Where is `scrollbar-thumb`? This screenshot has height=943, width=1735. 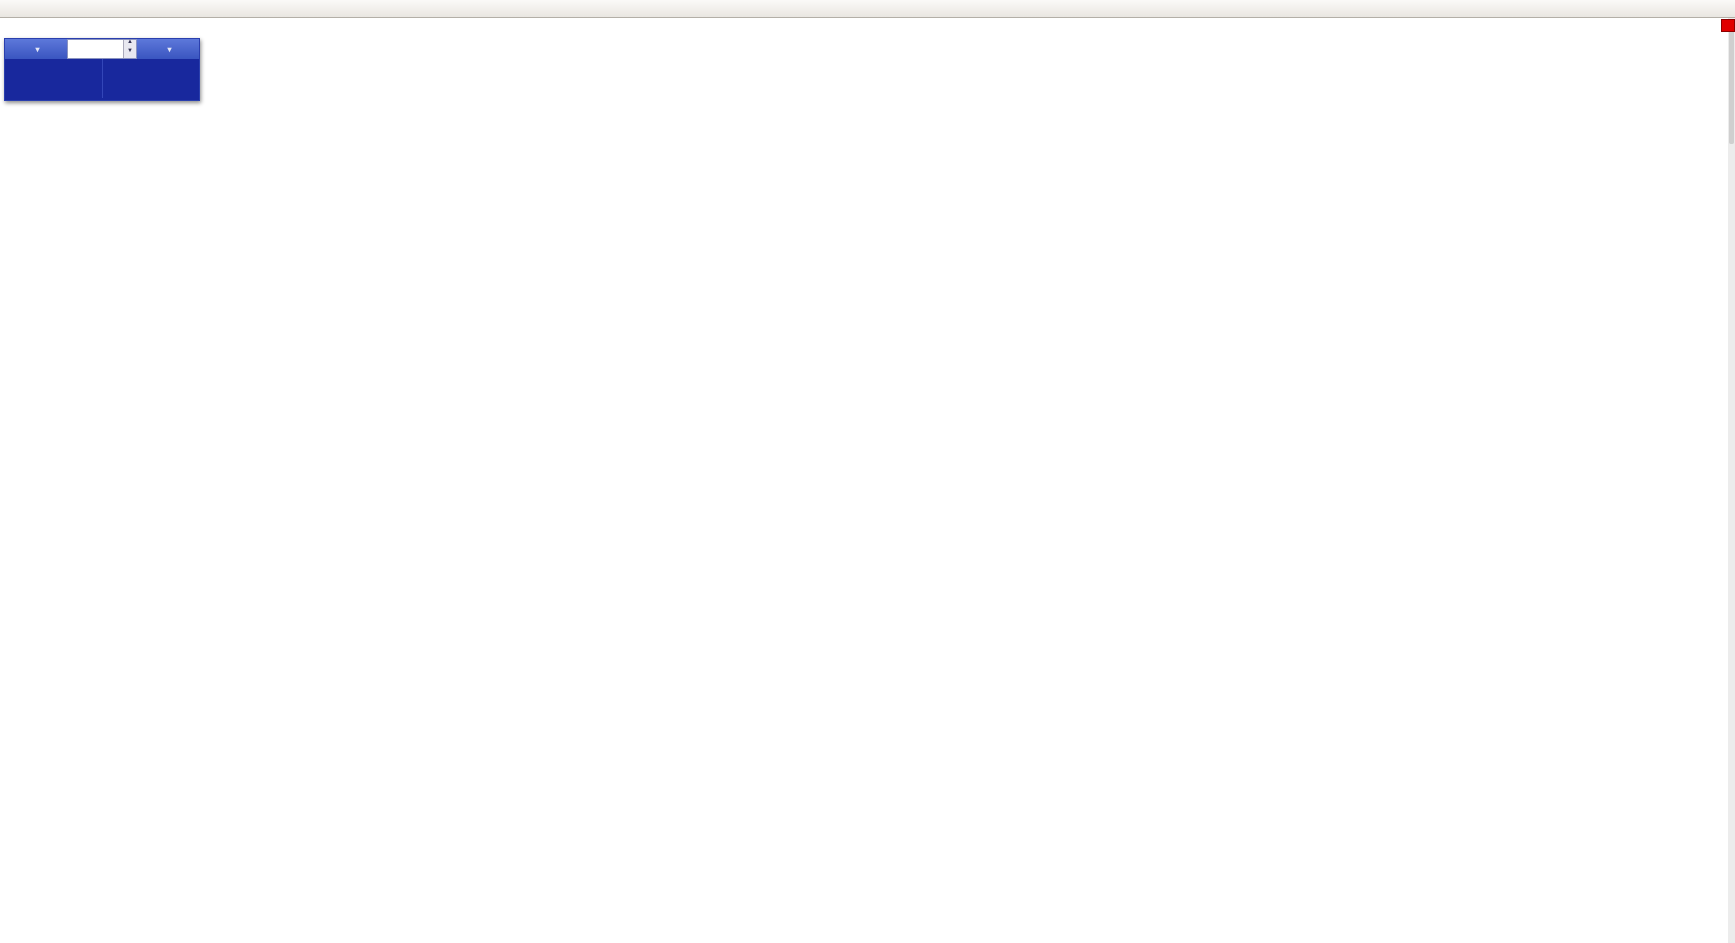
scrollbar-thumb is located at coordinates (1731, 84).